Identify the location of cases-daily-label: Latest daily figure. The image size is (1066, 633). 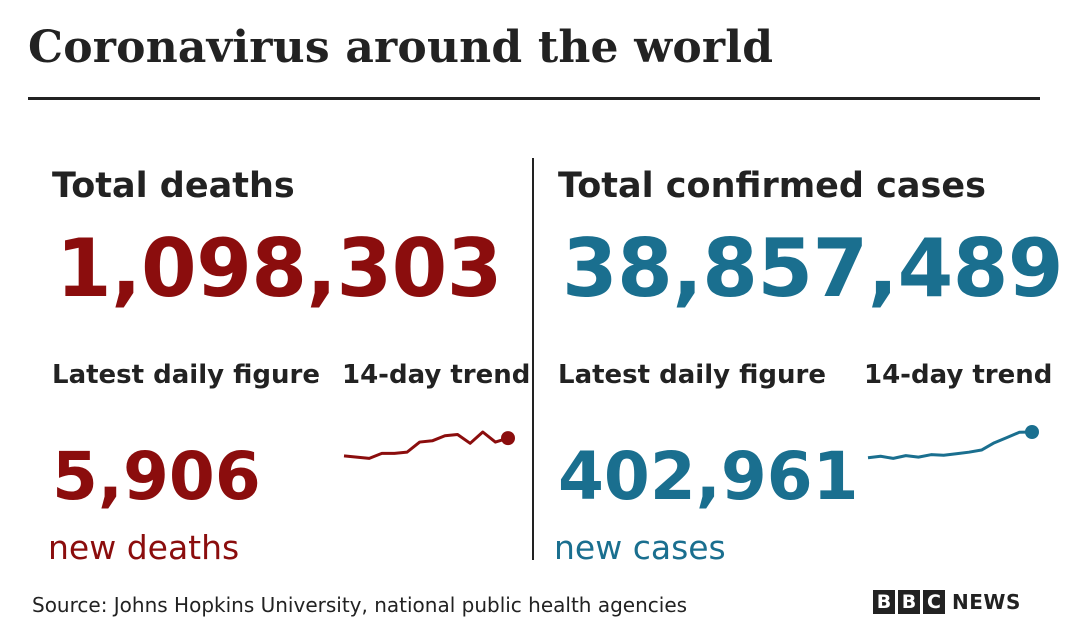
(692, 375).